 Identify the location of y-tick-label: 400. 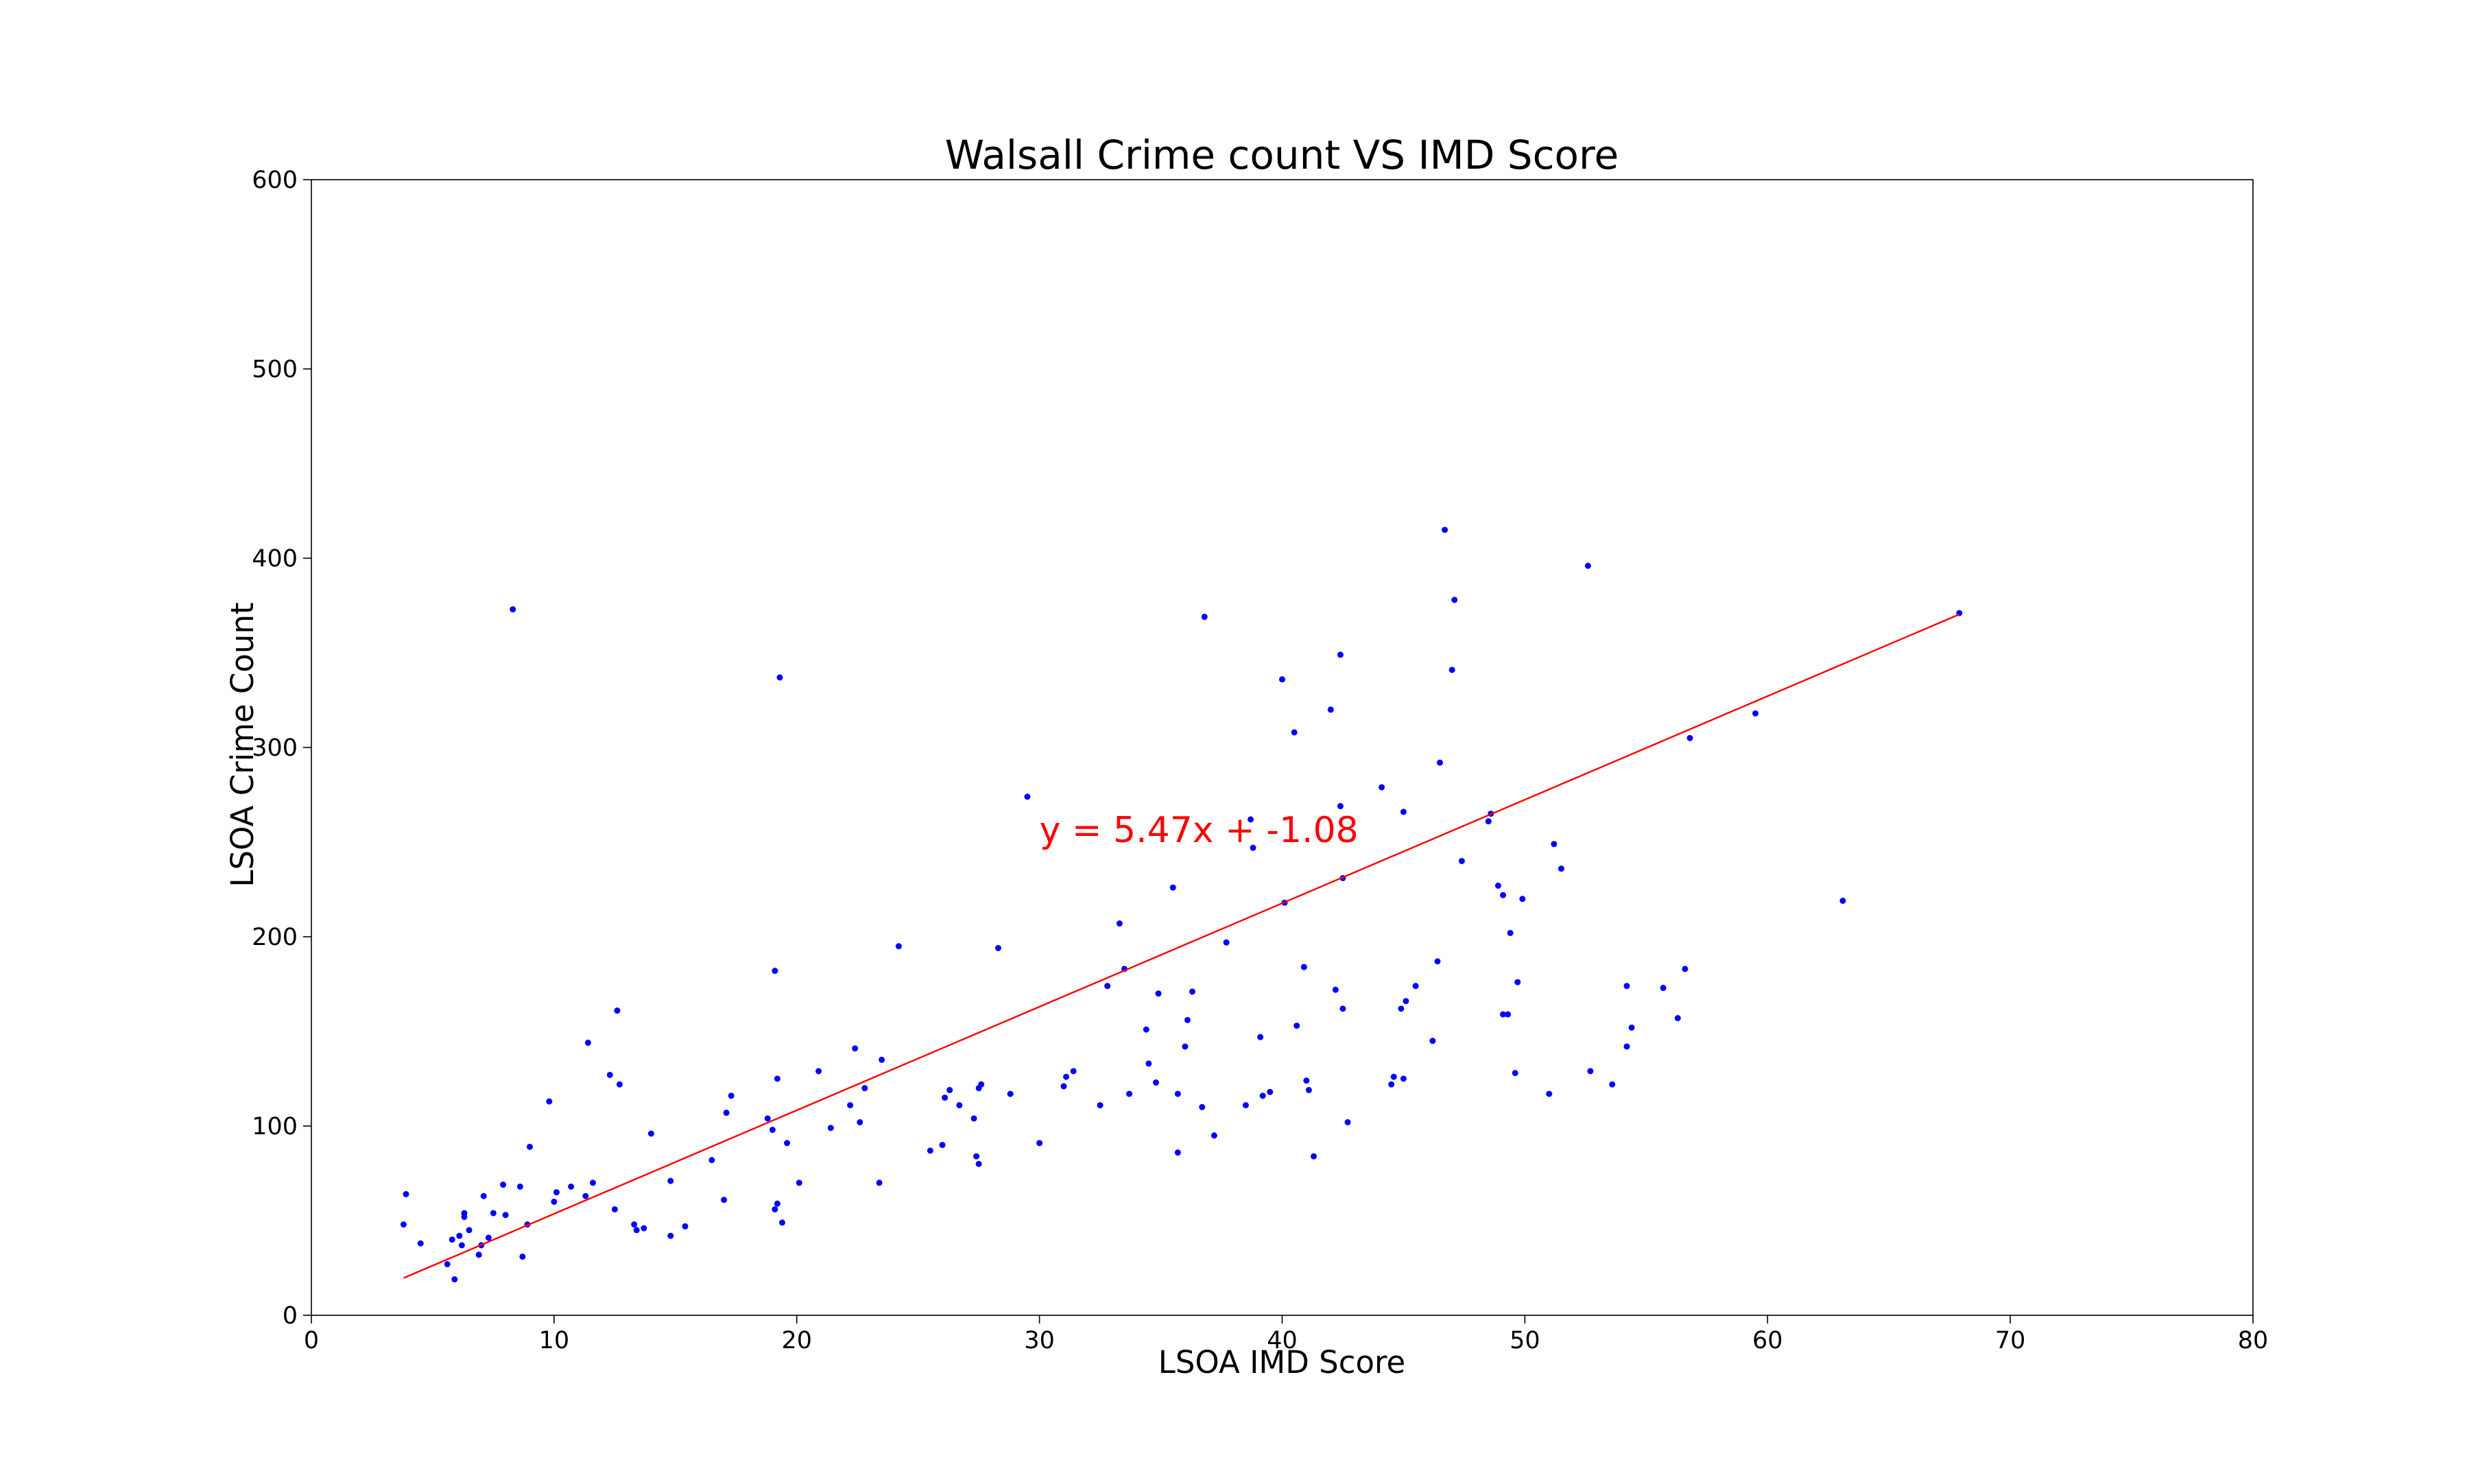
(275, 559).